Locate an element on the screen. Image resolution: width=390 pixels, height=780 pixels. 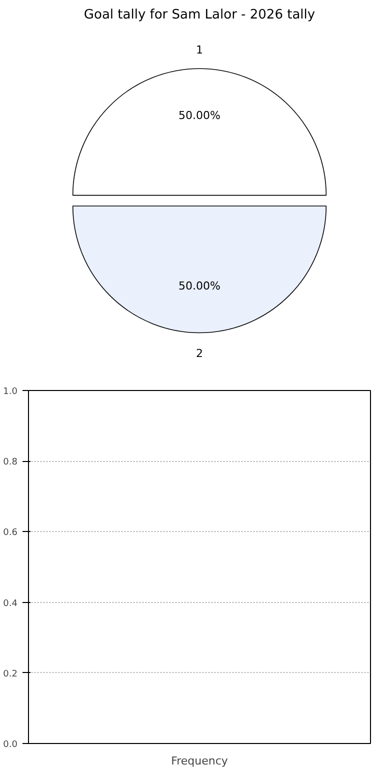
y-tick-label: 0.2 is located at coordinates (10, 674).